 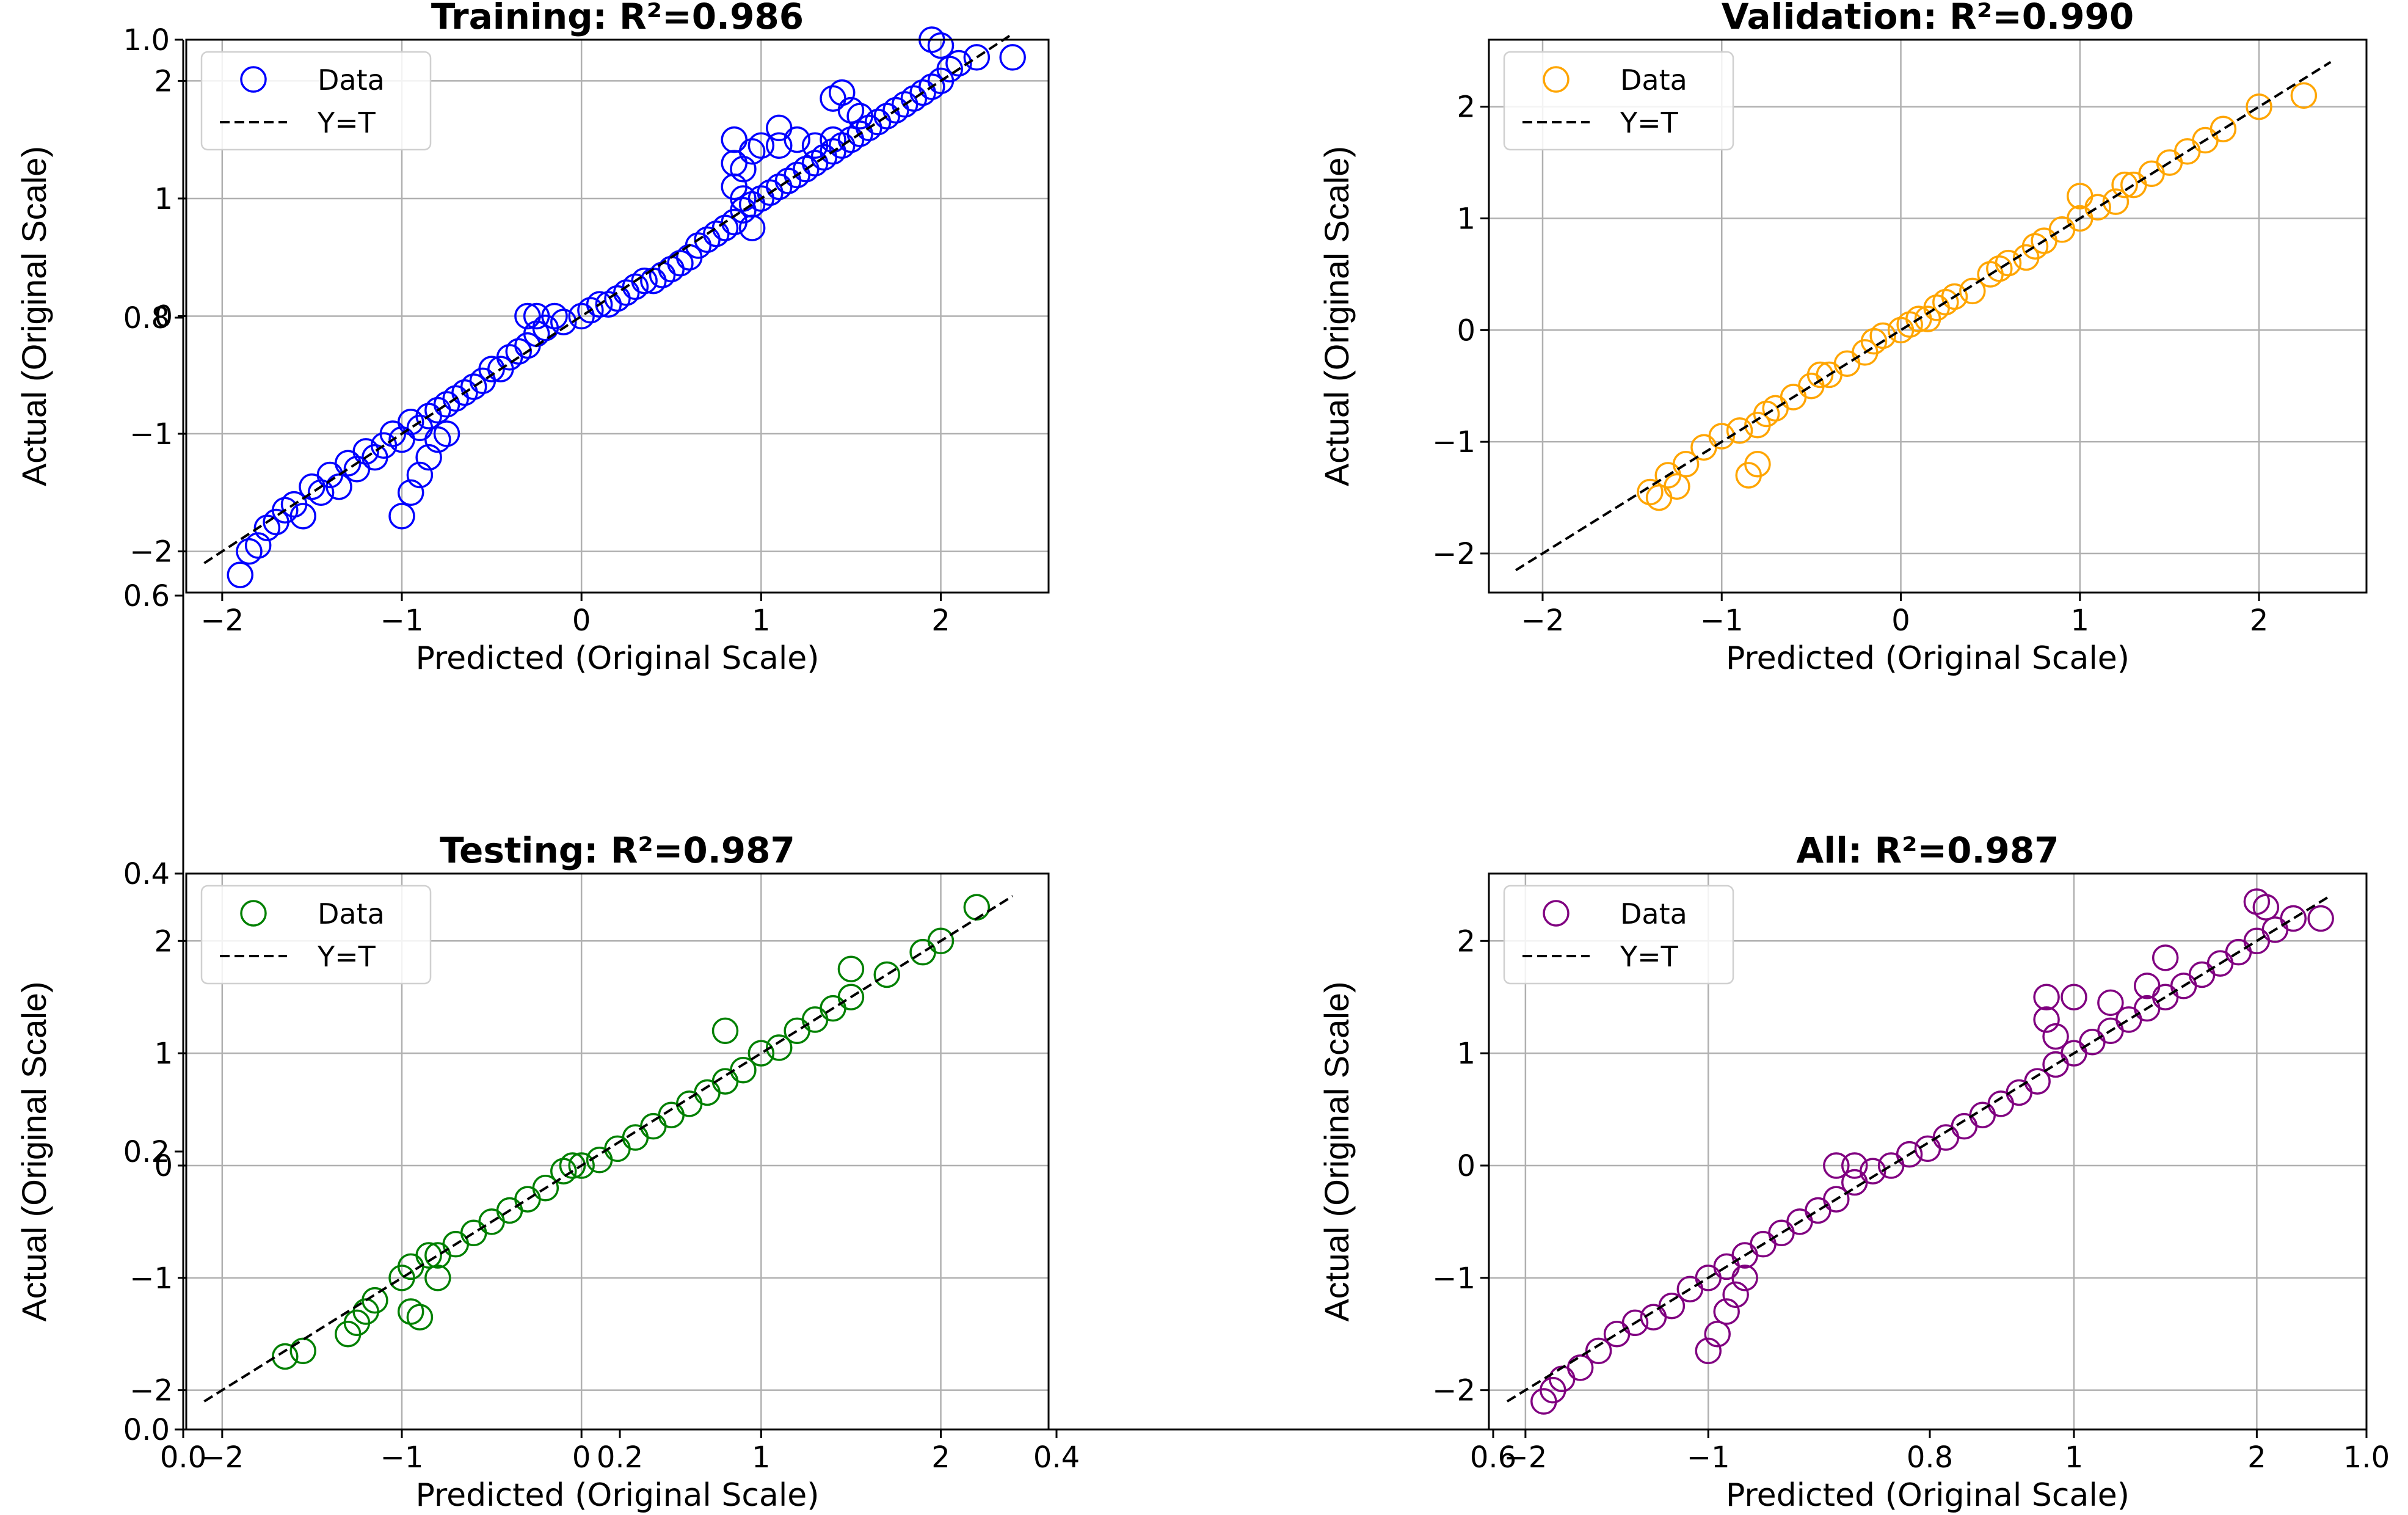 I want to click on subplot-title: Validation: R²=0.990, so click(x=1928, y=18).